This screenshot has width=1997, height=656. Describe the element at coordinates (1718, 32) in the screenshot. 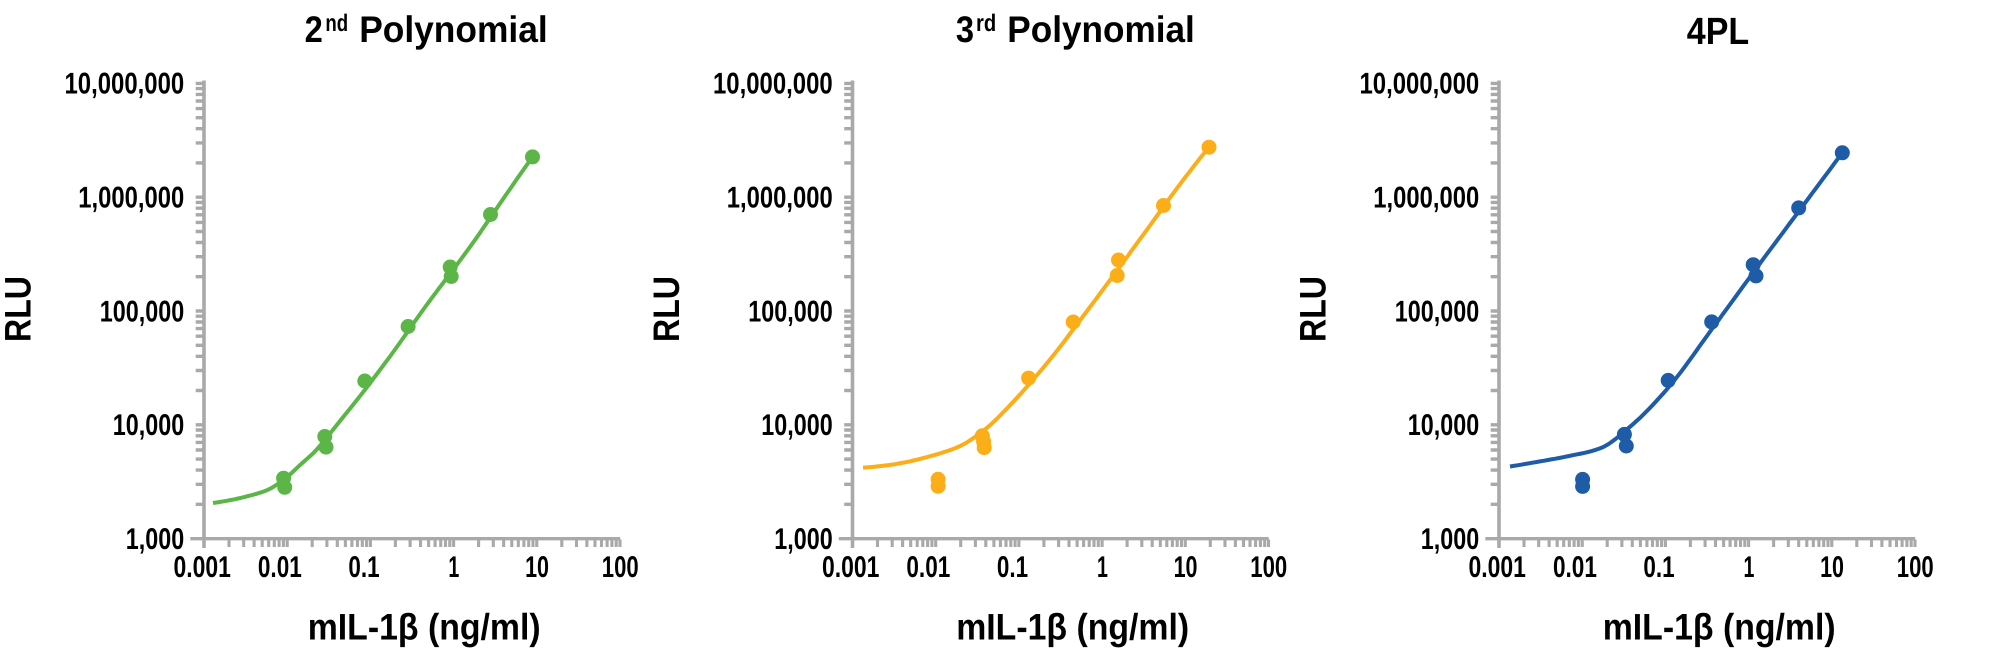

I see `svg-text: 4PL` at that location.